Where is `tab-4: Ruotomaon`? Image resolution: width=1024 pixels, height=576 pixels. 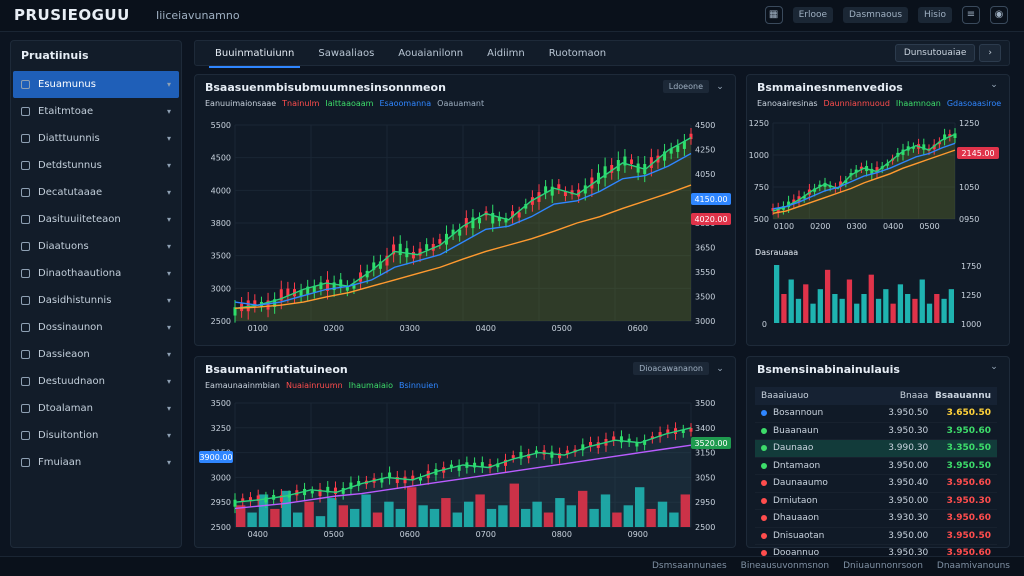 tab-4: Ruotomaon is located at coordinates (577, 53).